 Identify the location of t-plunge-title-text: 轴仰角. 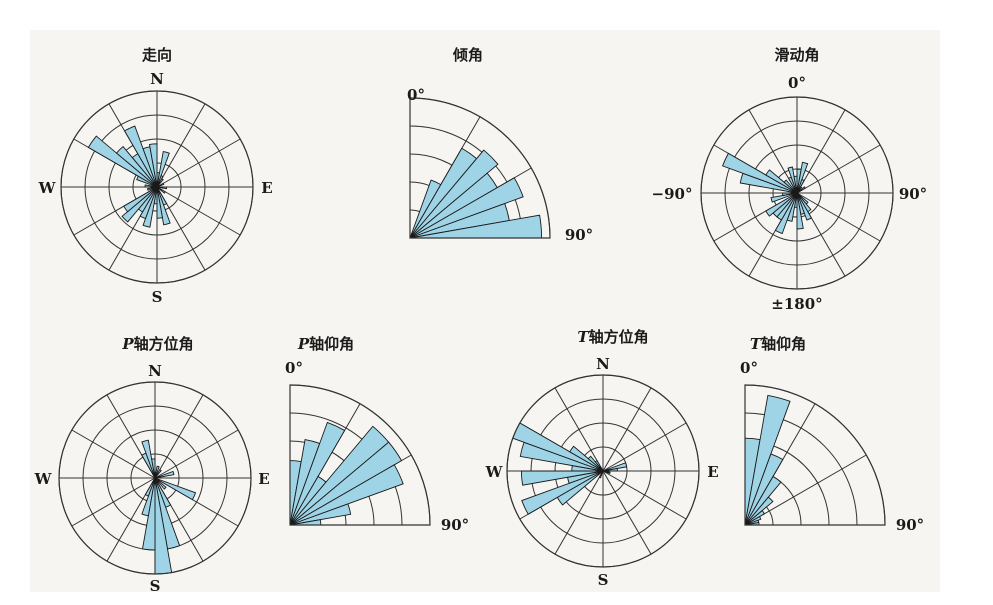
(783, 344).